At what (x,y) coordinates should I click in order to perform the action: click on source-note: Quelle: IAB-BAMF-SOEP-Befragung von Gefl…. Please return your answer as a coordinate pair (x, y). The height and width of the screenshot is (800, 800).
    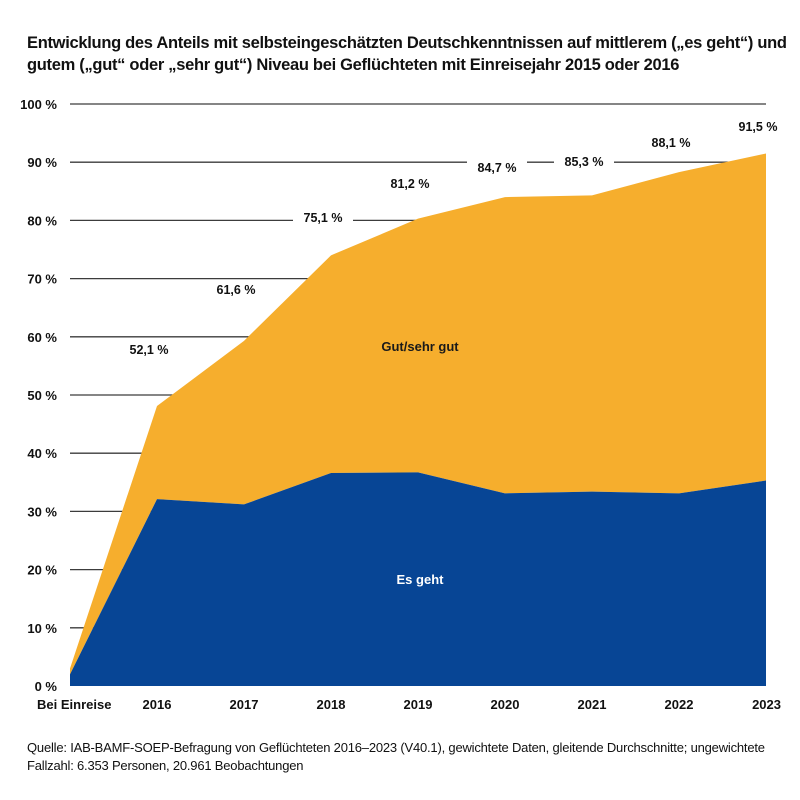
    Looking at the image, I should click on (396, 756).